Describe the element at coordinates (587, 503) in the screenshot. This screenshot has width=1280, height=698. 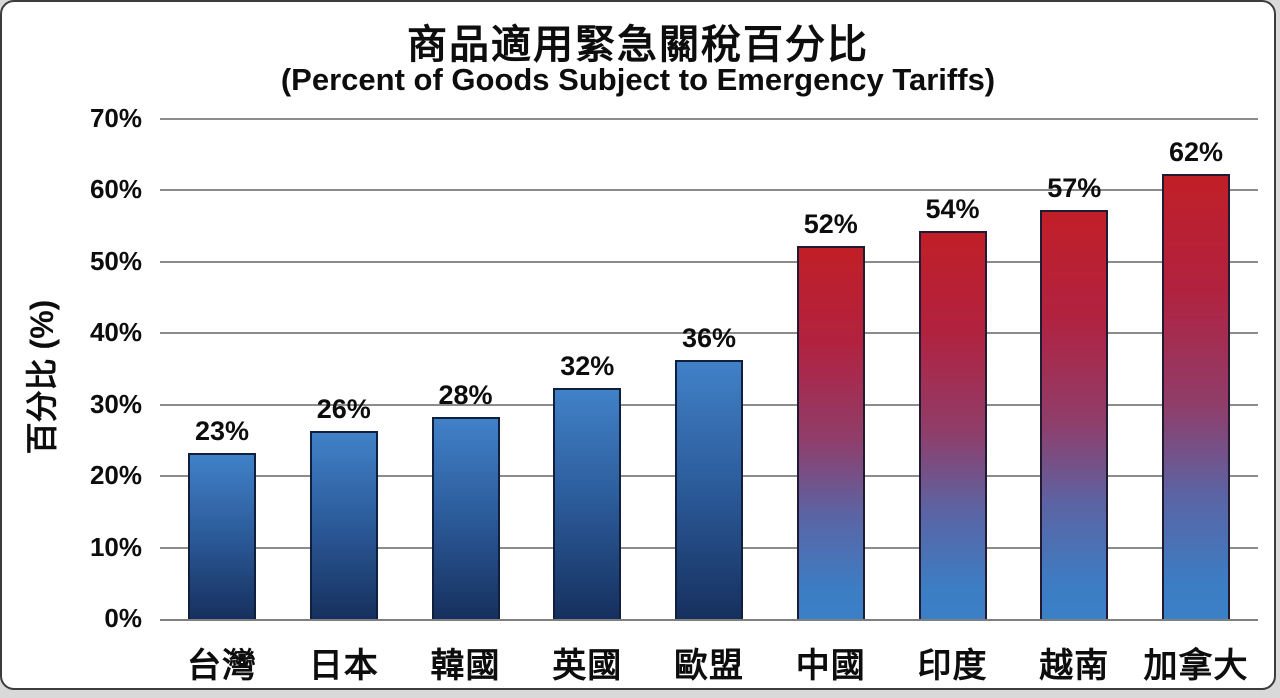
I see `bar-英國` at that location.